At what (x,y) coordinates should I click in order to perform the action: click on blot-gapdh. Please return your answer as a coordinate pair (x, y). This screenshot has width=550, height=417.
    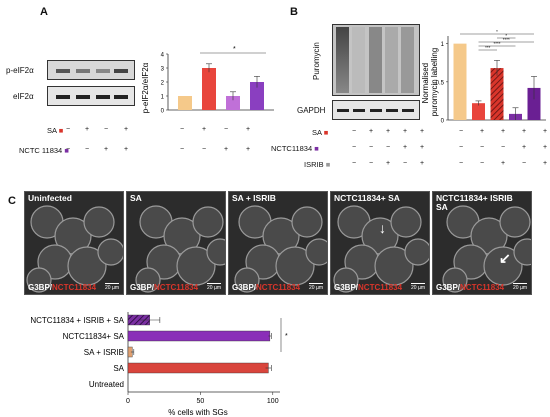
    Looking at the image, I should click on (376, 110).